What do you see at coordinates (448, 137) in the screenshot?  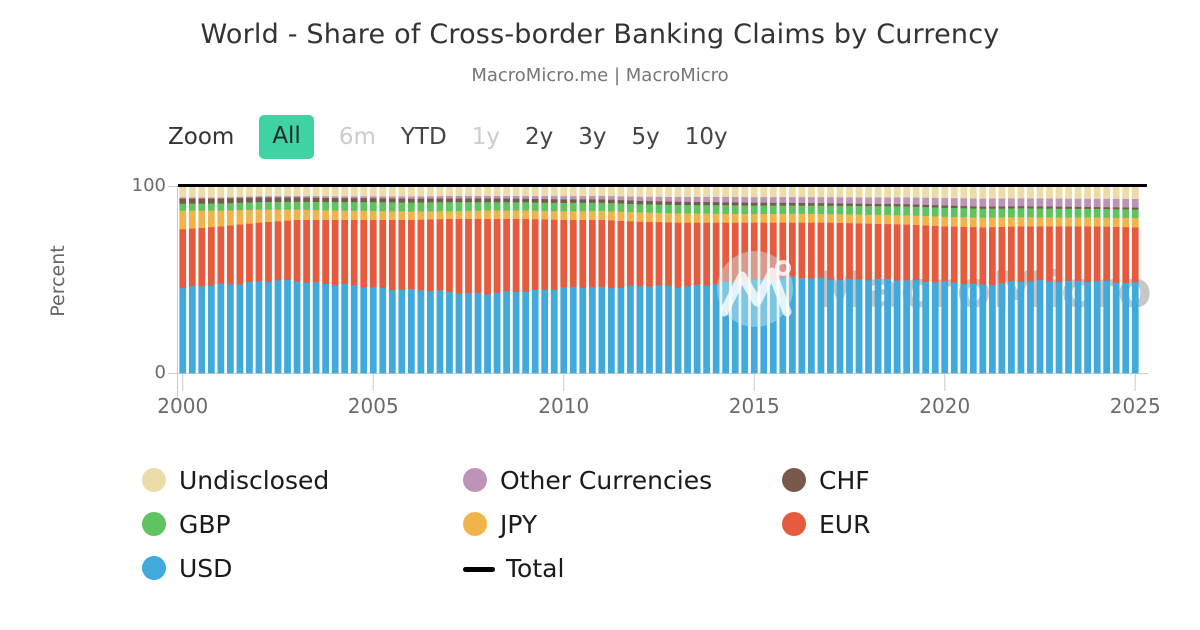 I see `zoom-range-toolbar: Zoom All 6m YTD 1y 2y 3y 5y 10y` at bounding box center [448, 137].